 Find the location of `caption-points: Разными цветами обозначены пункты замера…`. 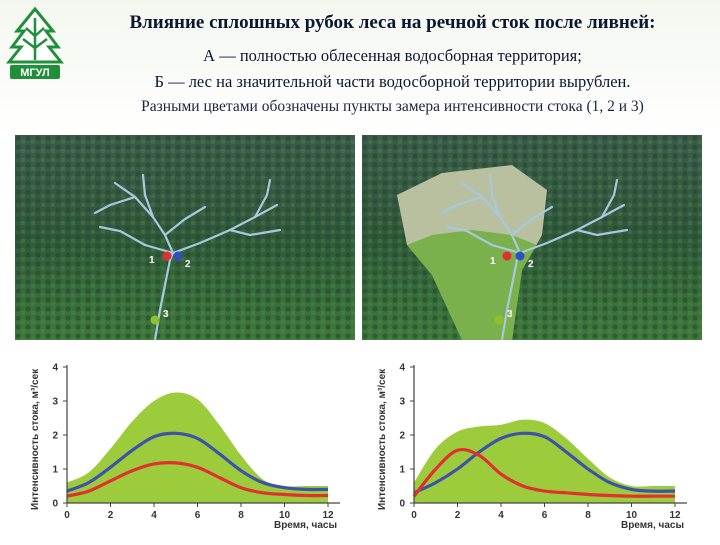

caption-points: Разными цветами обозначены пункты замера… is located at coordinates (392, 106).